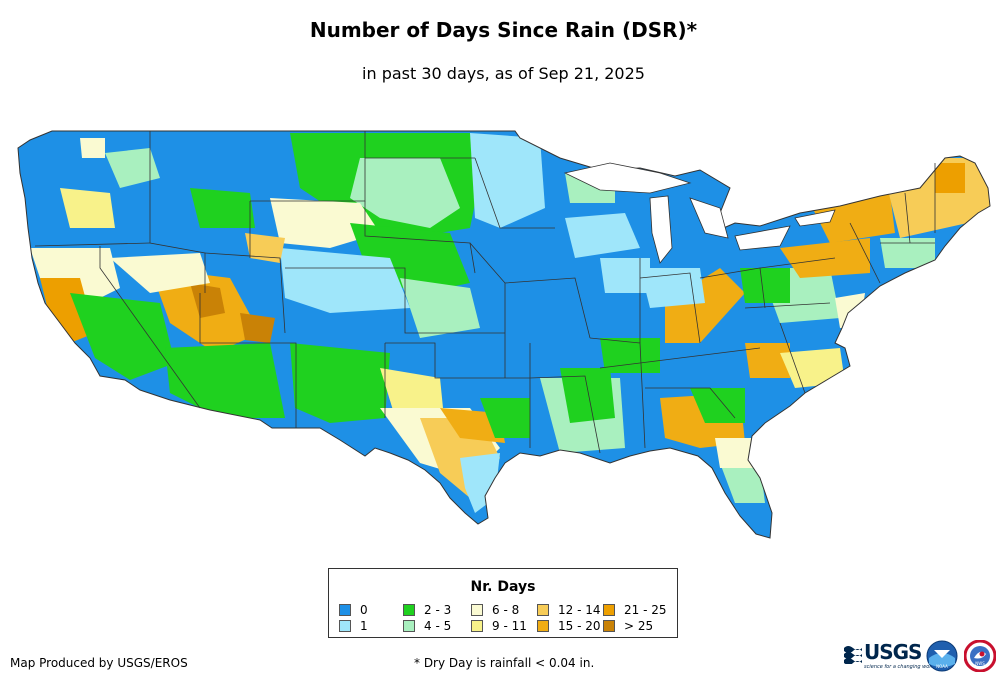 This screenshot has width=1007, height=691. I want to click on legend-label: 0, so click(364, 610).